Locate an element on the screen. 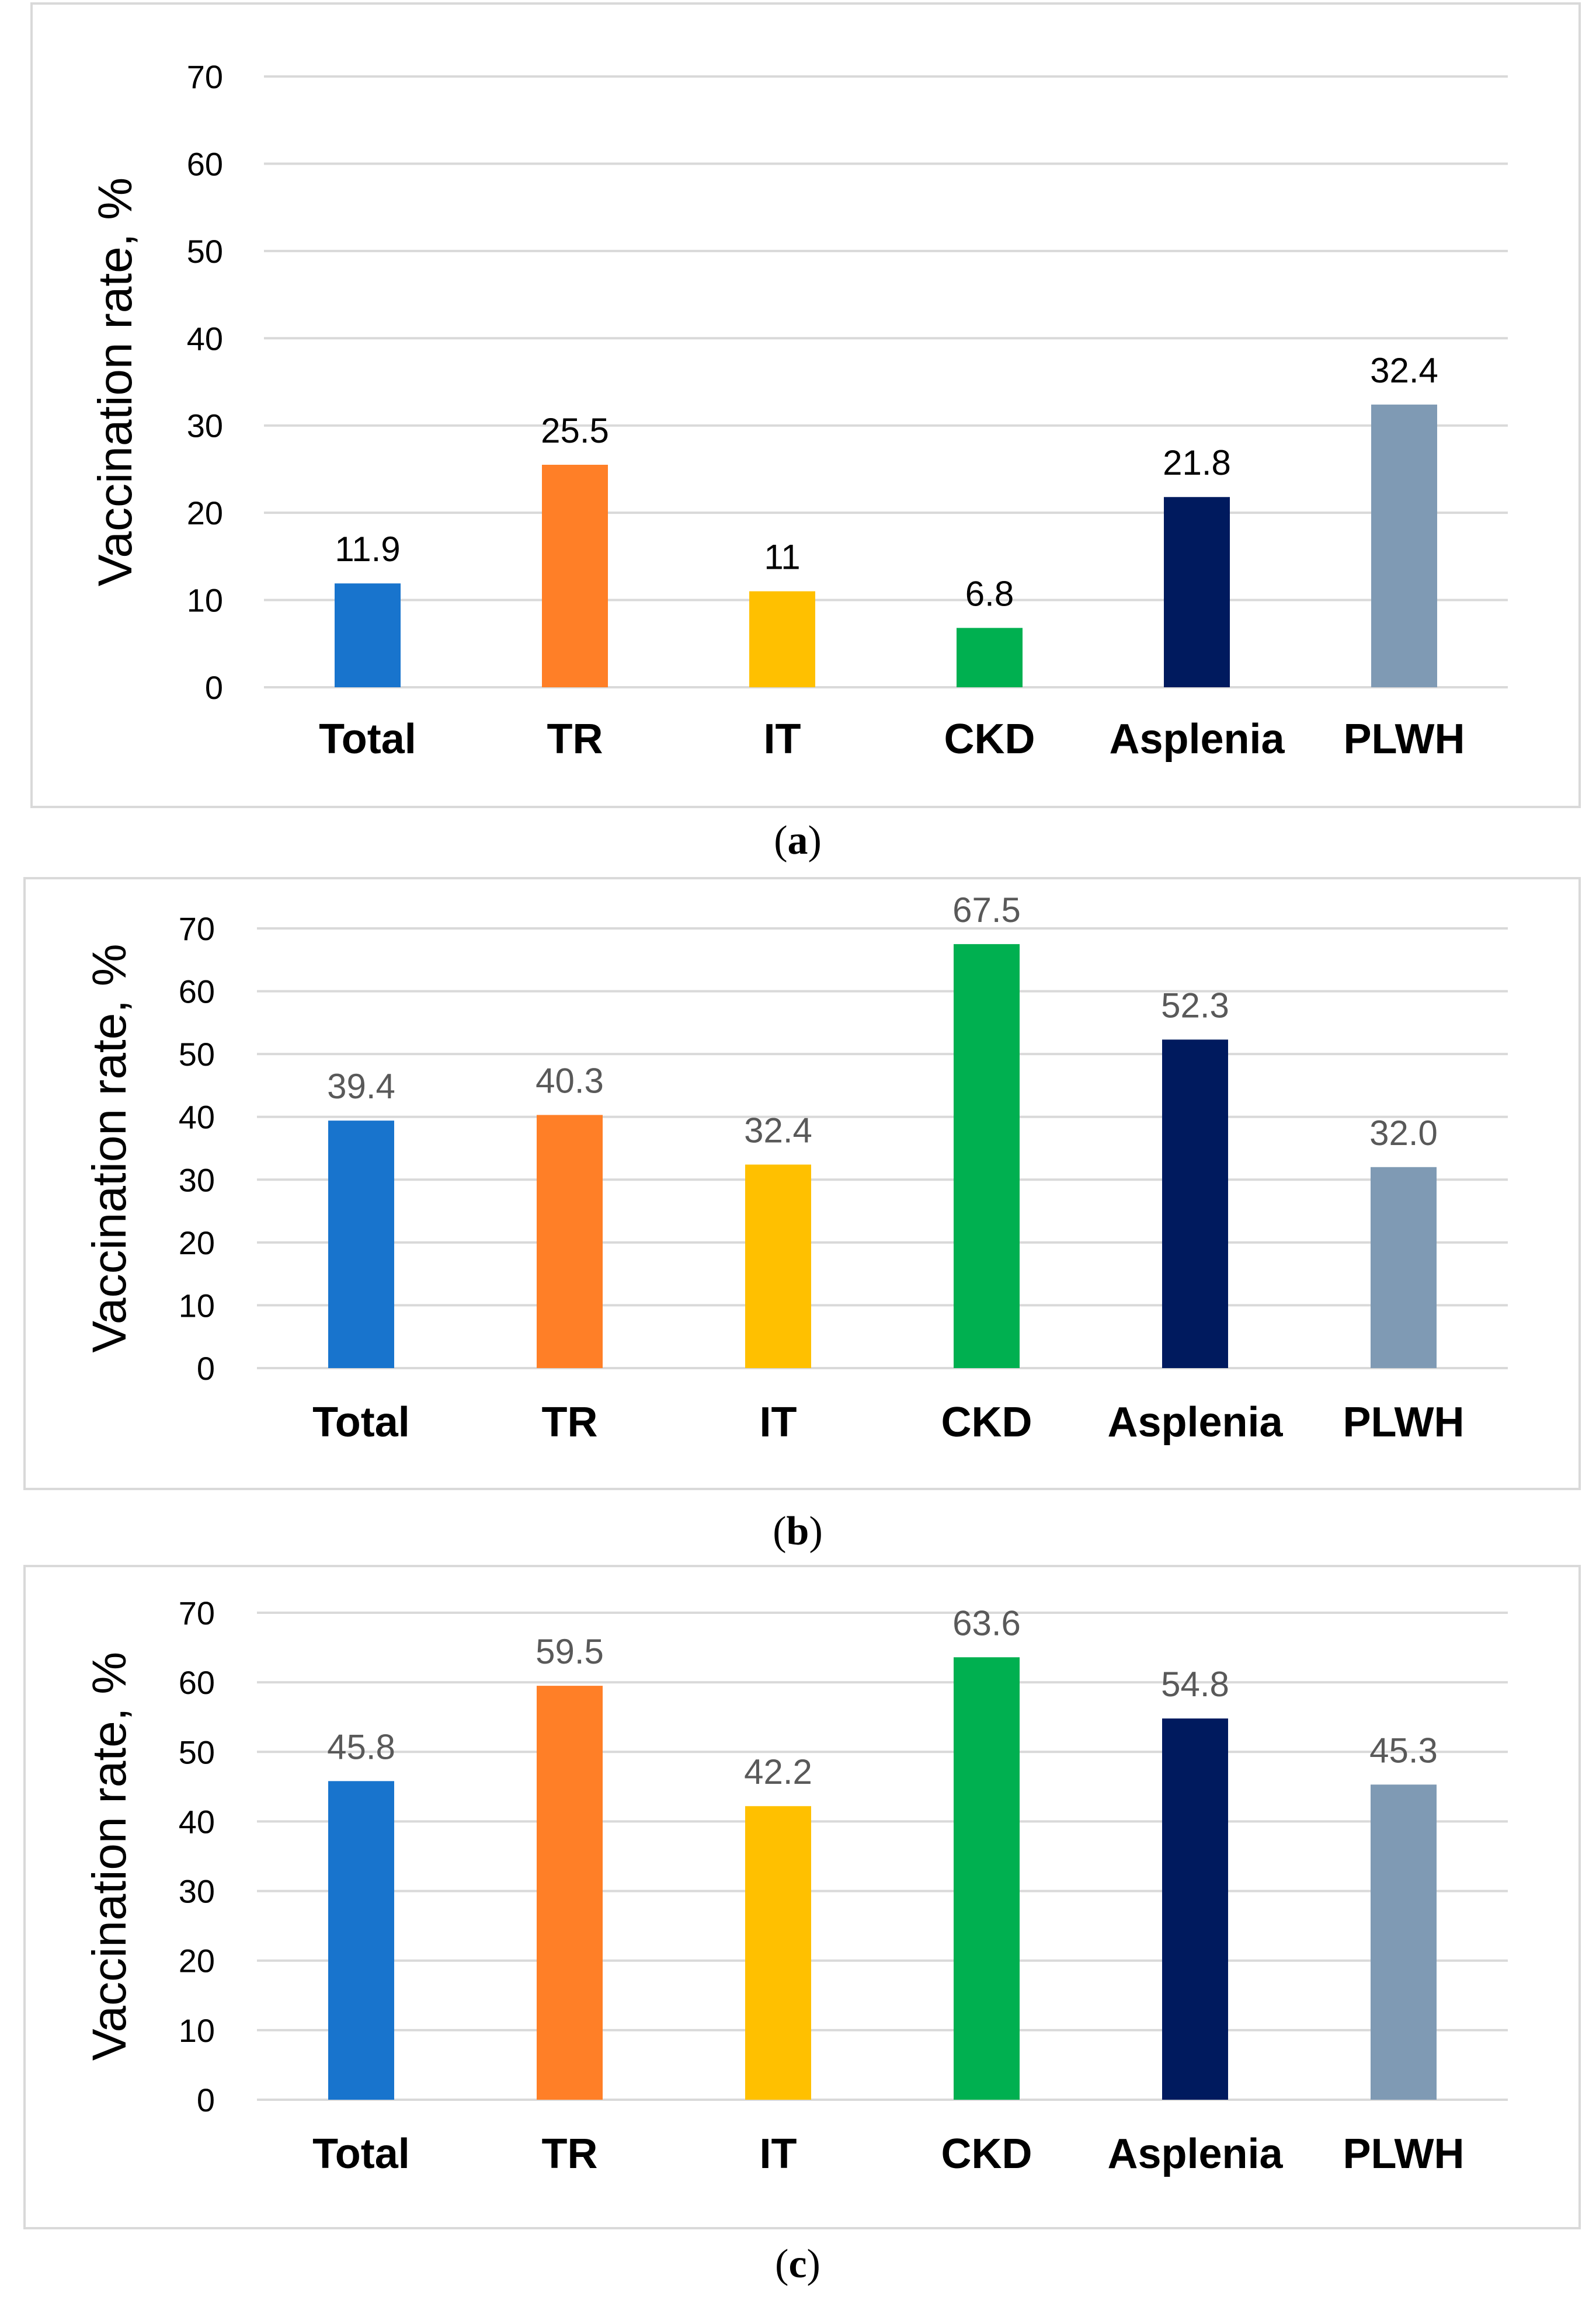 This screenshot has width=1596, height=2300. data-label-a-ckd: 6.8 is located at coordinates (989, 593).